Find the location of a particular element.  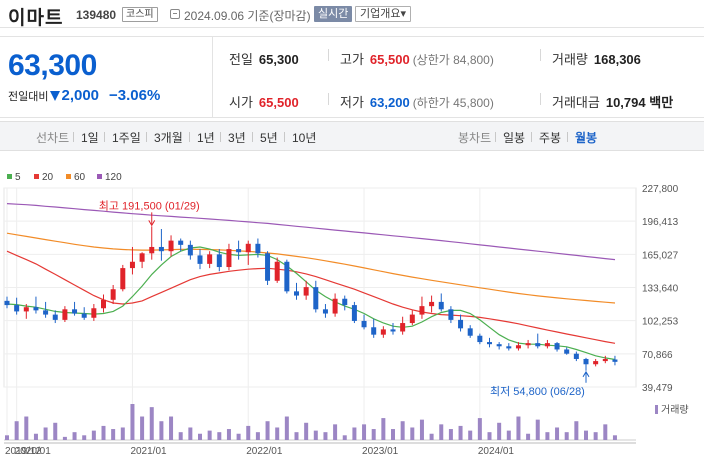

x-tick-label: 2023/01 is located at coordinates (380, 451).